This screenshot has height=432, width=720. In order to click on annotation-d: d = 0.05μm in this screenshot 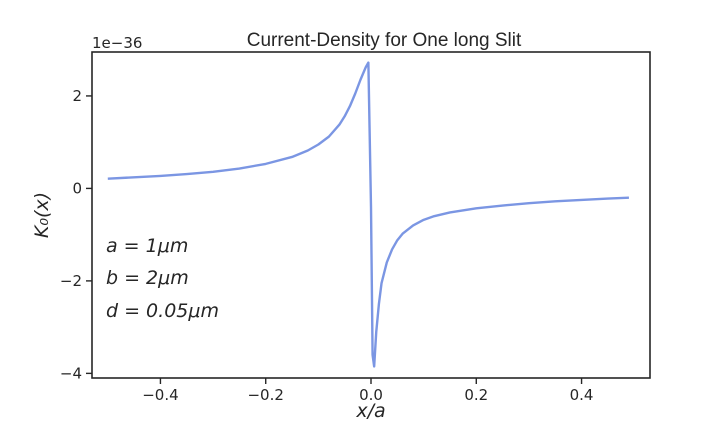, I will do `click(162, 311)`.